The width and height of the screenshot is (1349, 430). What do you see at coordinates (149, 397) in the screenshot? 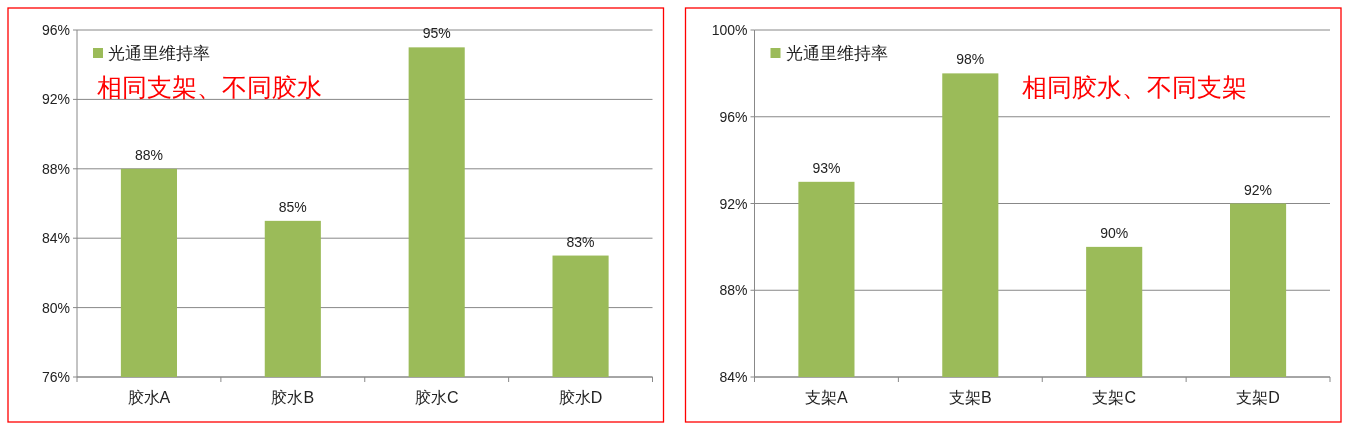
I see `x-tick-label: 胶水A` at bounding box center [149, 397].